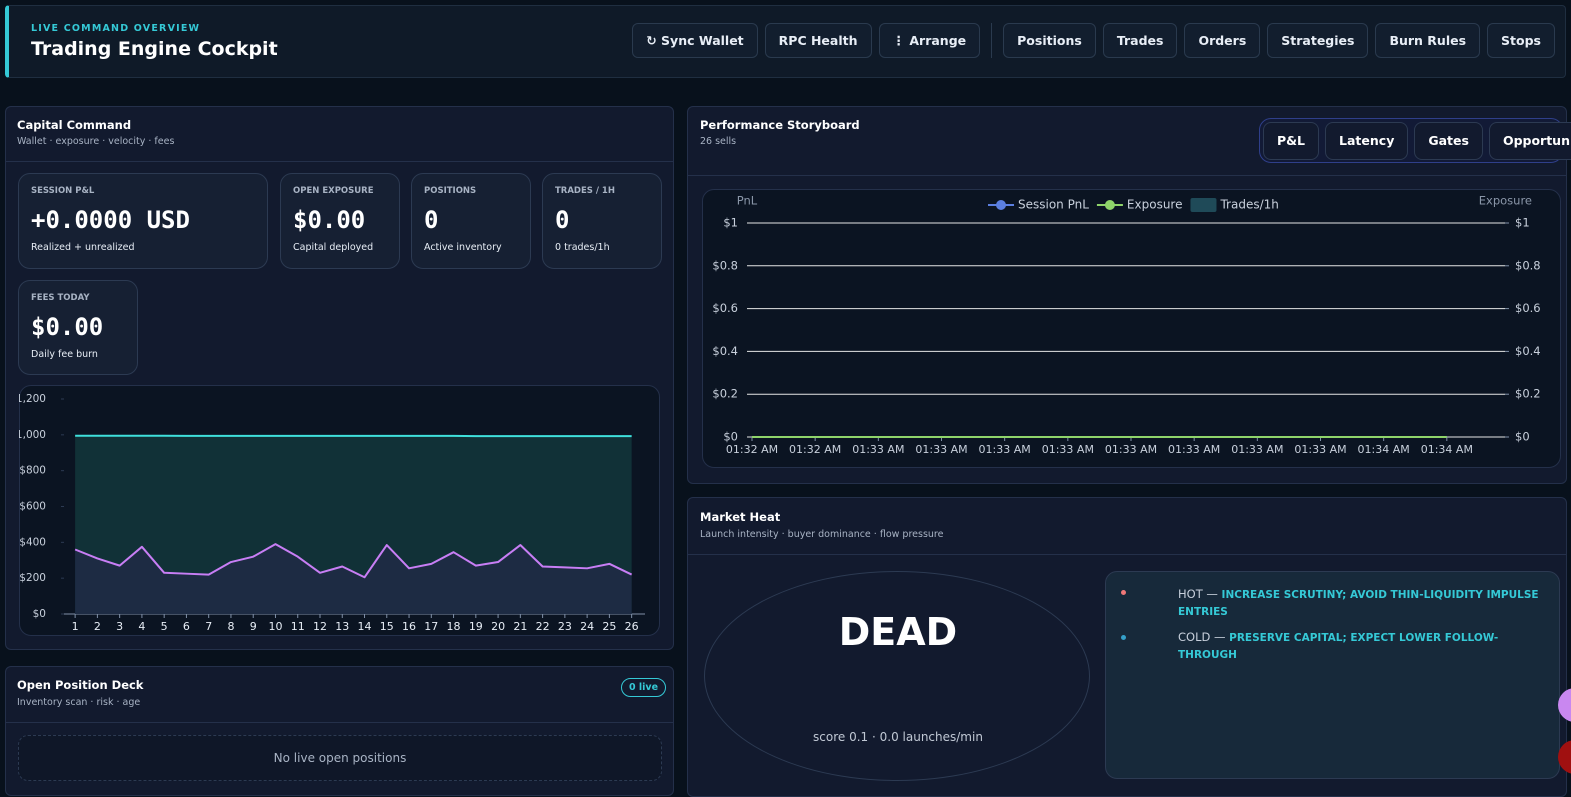 This screenshot has height=797, width=1571. Describe the element at coordinates (1140, 40) in the screenshot. I see `nav-button: Trades` at that location.